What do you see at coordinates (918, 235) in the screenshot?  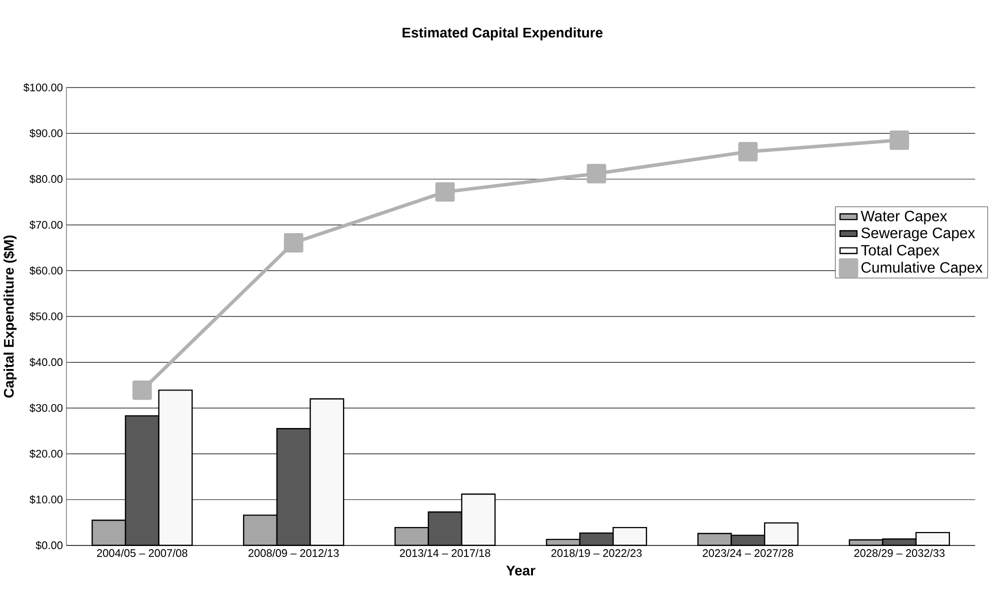 I see `legend-label: Sewerage Capex` at bounding box center [918, 235].